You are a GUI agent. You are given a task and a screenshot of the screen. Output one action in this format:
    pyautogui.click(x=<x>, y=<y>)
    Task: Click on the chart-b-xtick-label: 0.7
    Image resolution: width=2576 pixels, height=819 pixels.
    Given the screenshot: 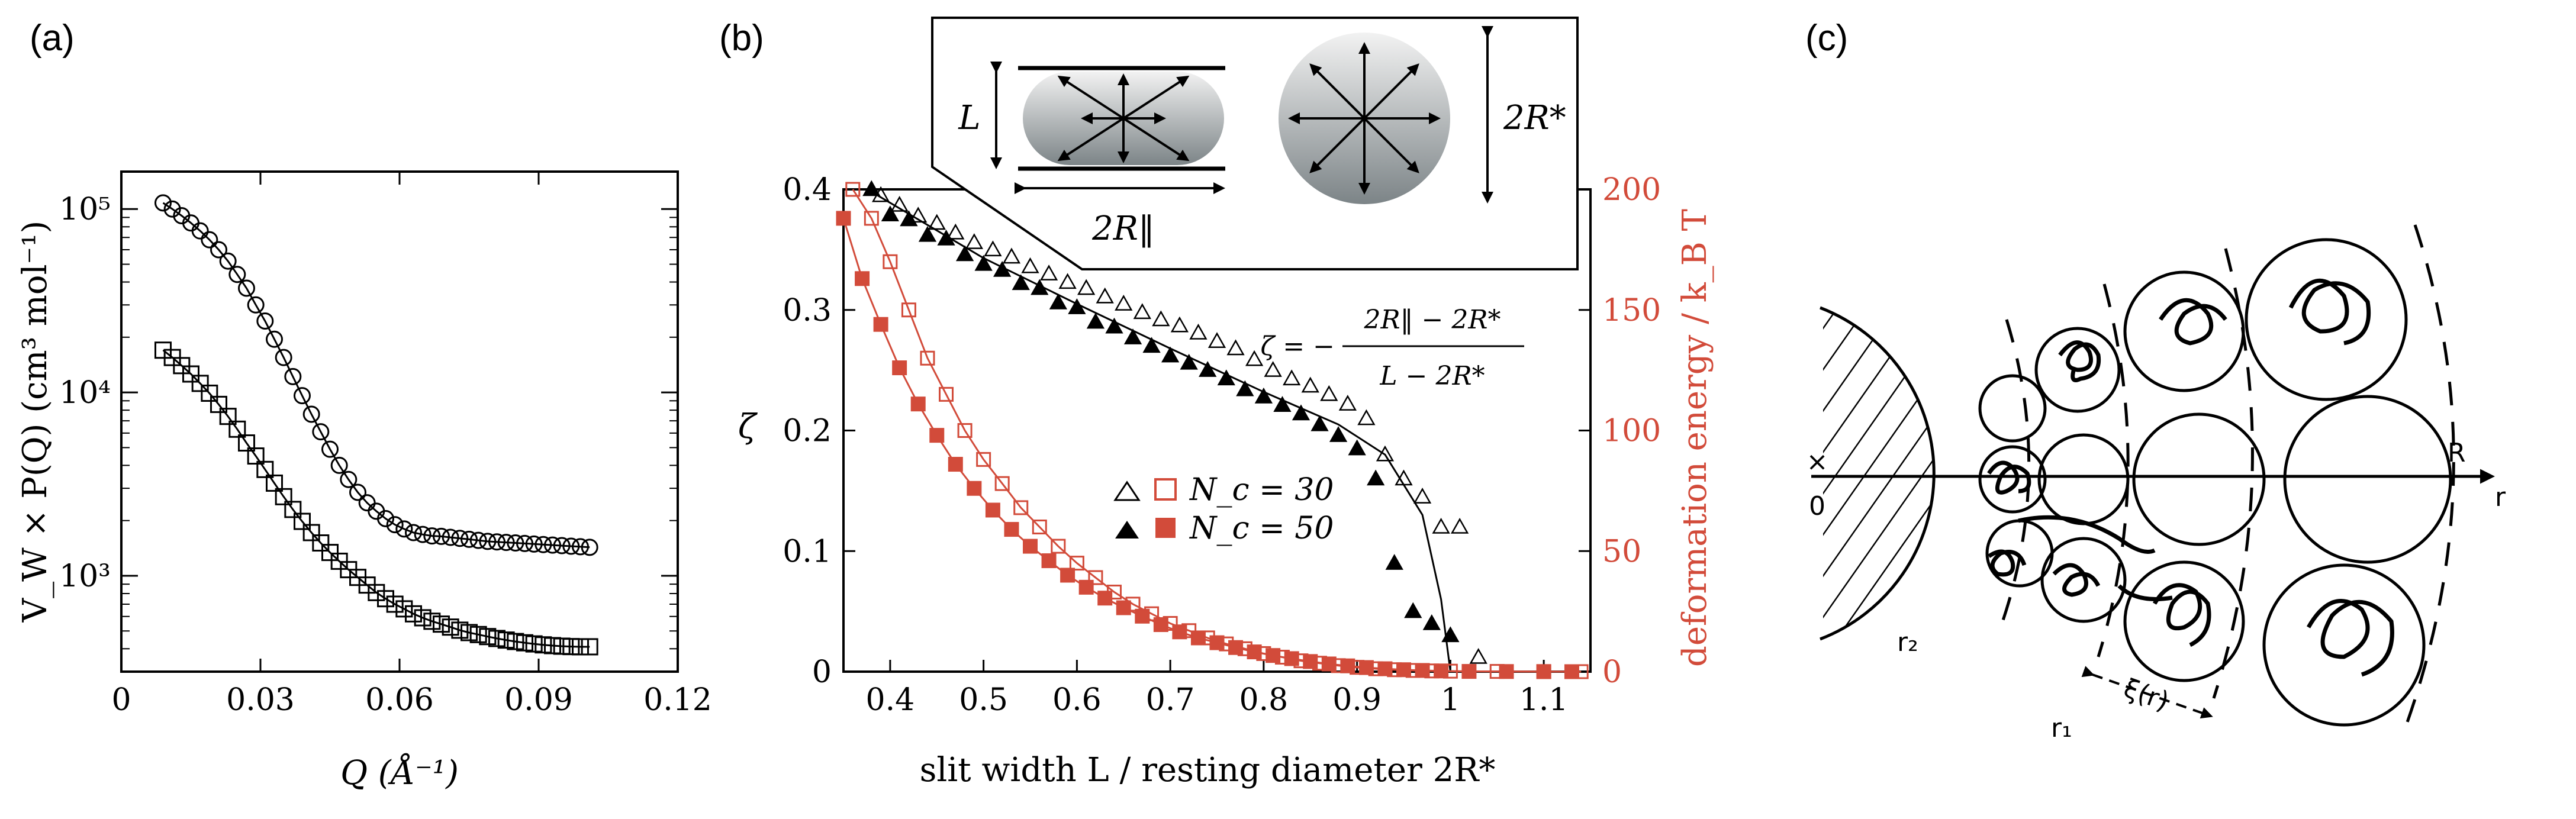 What is the action you would take?
    pyautogui.click(x=1171, y=700)
    